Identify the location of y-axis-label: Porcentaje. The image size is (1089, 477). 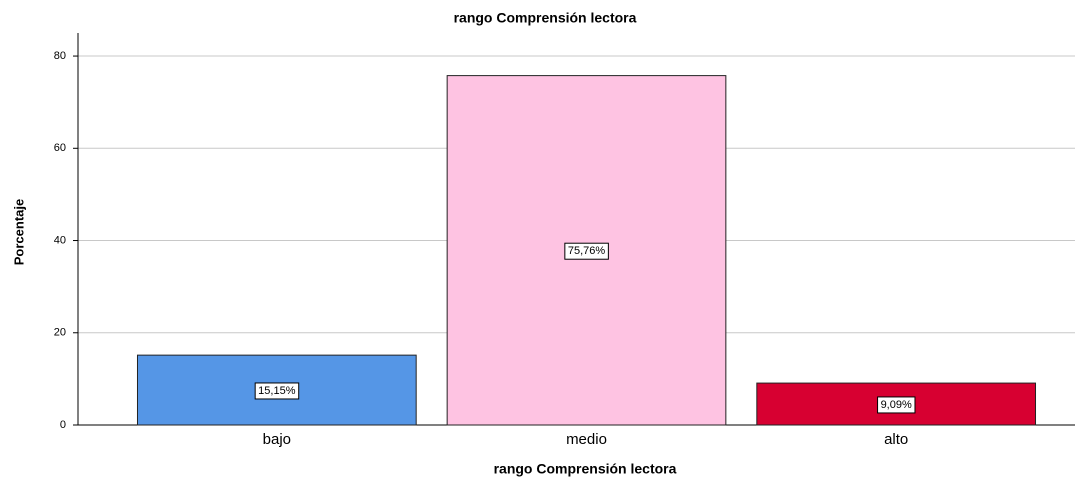
(18, 232).